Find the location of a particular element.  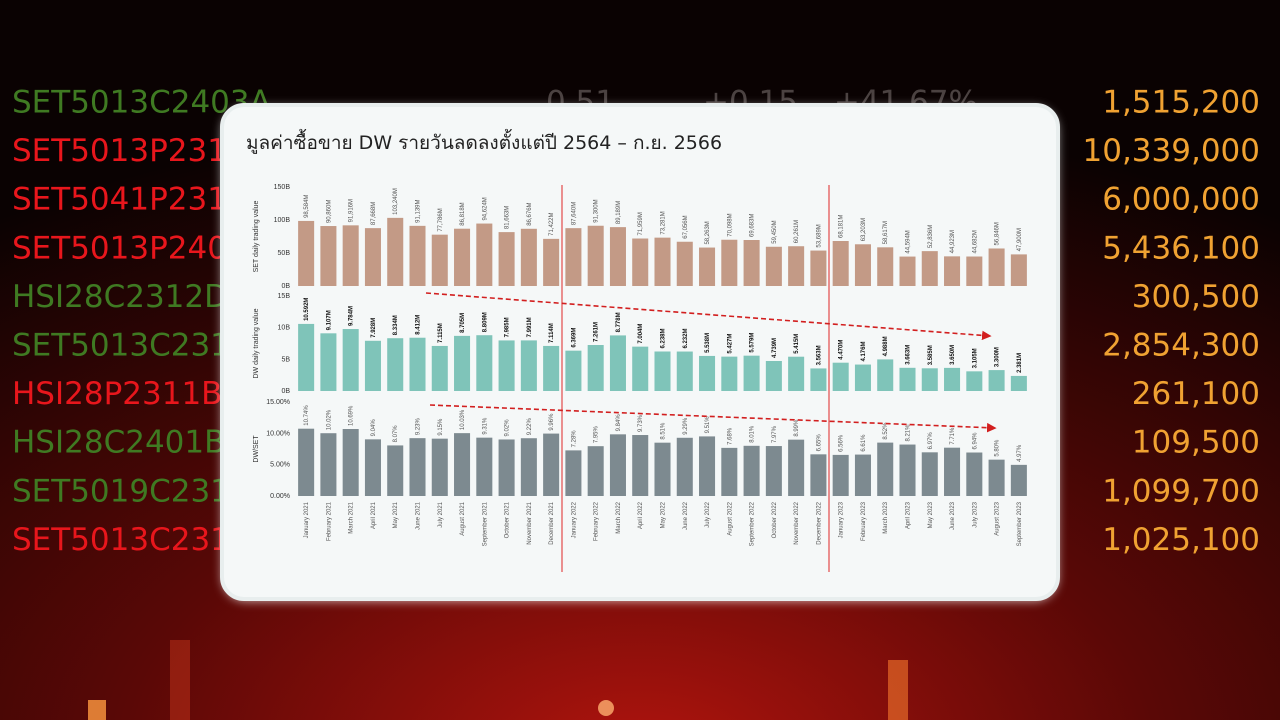

value-label: 8.51% is located at coordinates (664, 431).